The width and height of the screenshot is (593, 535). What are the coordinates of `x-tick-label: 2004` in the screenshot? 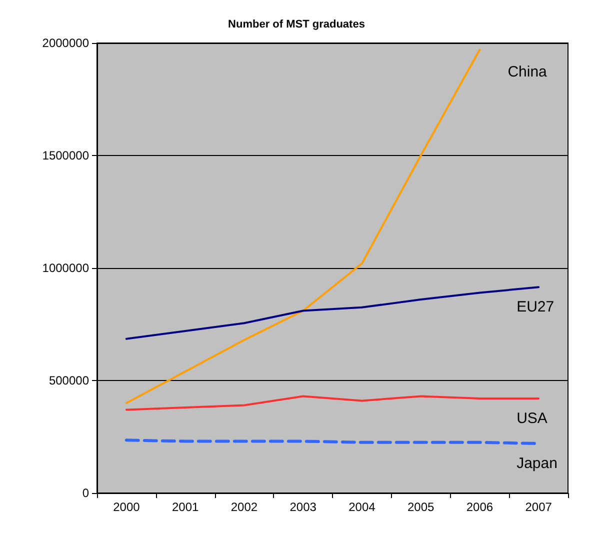 It's located at (362, 507).